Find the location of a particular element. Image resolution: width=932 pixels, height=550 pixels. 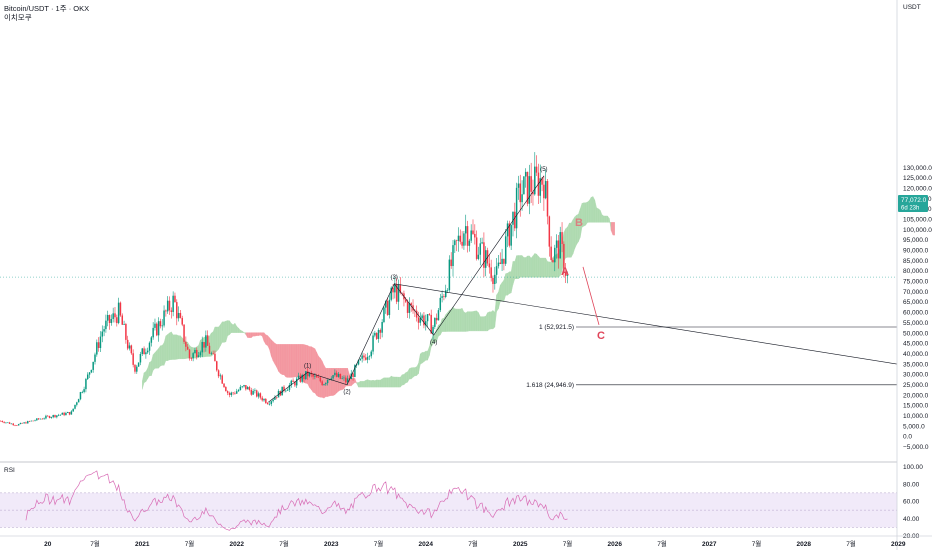

time-tick-label: 20 is located at coordinates (48, 544).